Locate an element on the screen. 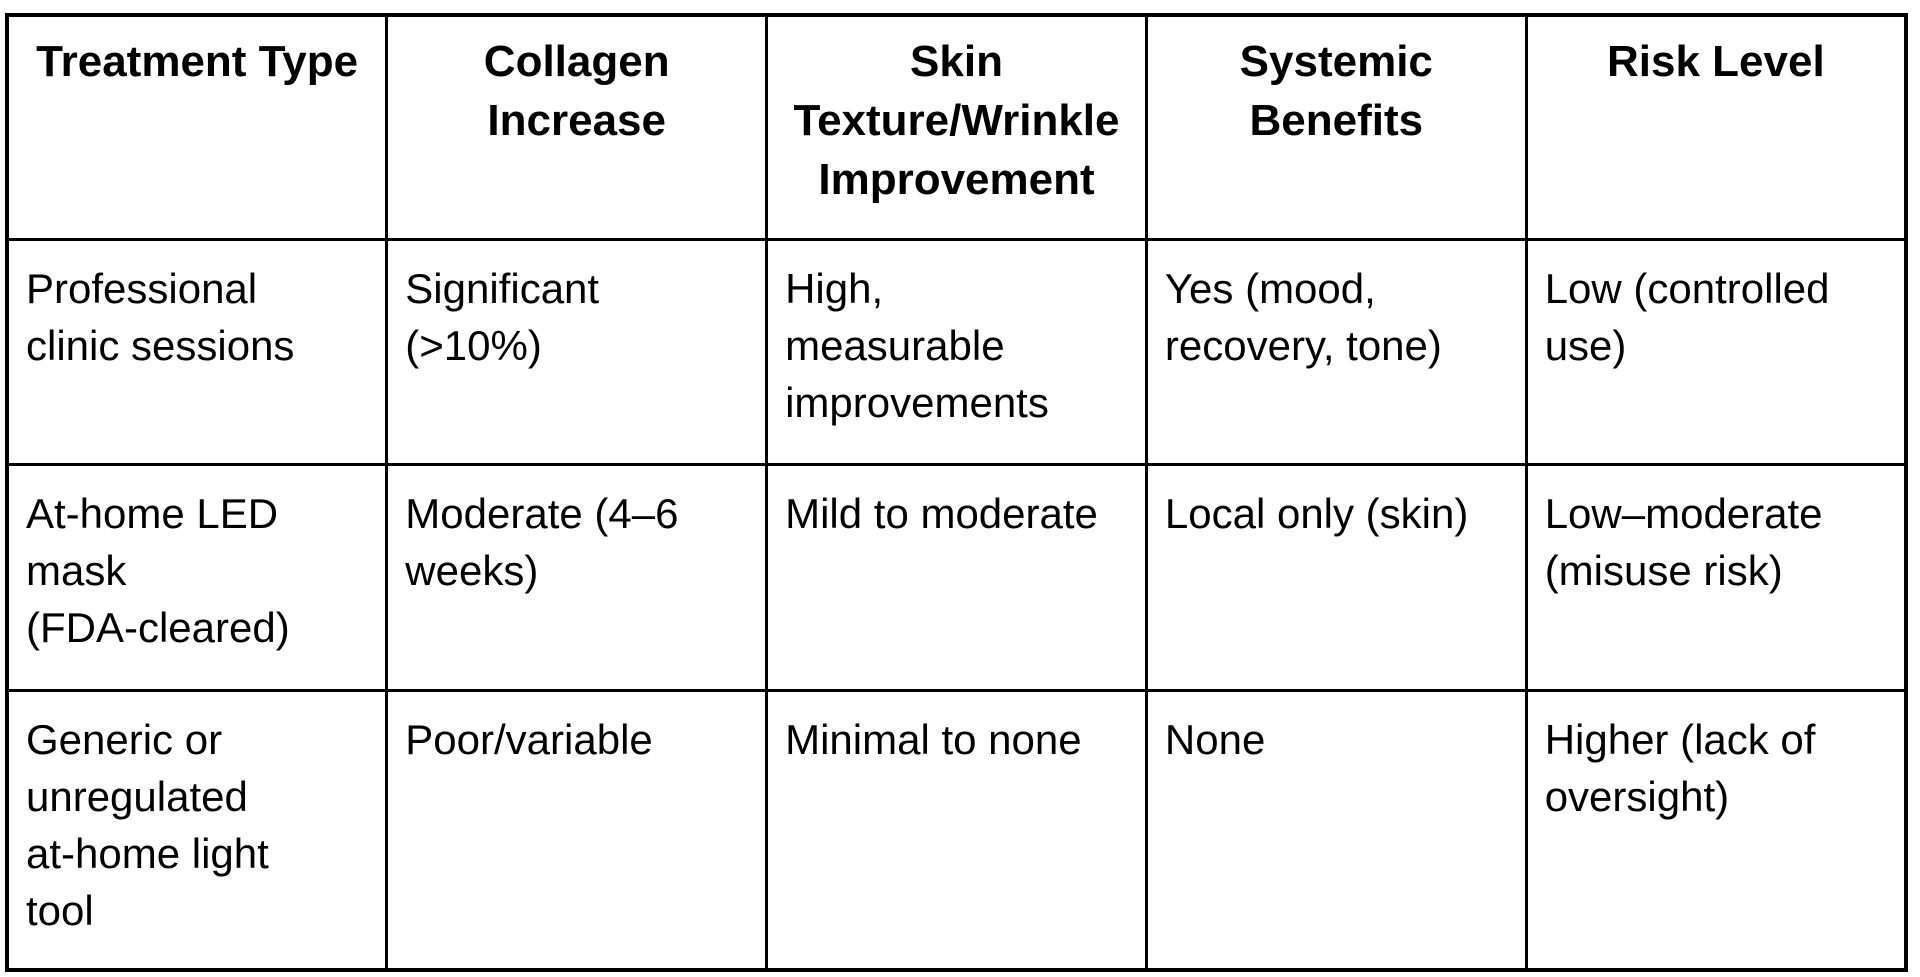 Image resolution: width=1920 pixels, height=977 pixels. table-cell: Poor/variable is located at coordinates (577, 830).